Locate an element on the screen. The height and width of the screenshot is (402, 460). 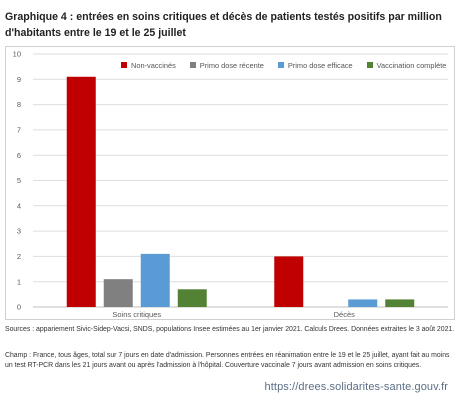
y-tick-label: 7 is located at coordinates (19, 130).